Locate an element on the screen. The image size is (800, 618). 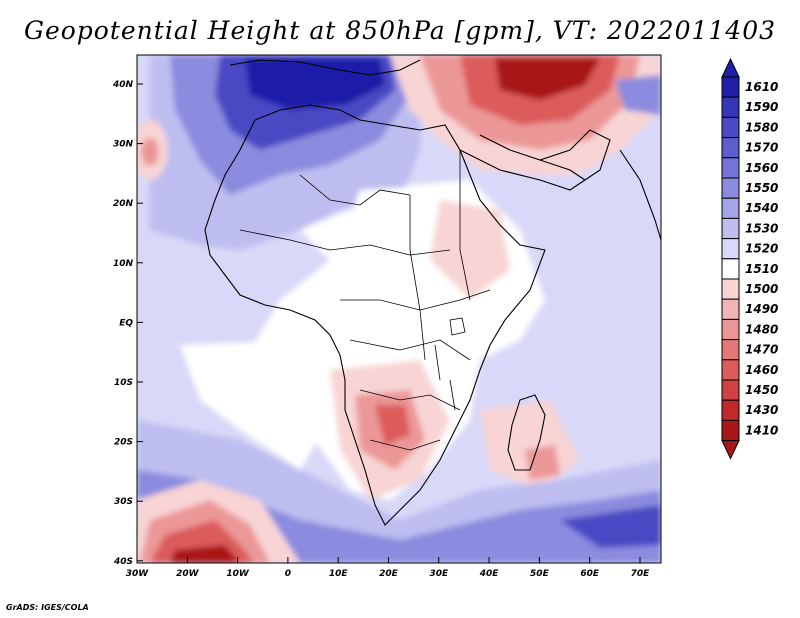
colorbar-label: 1490 is located at coordinates (761, 309).